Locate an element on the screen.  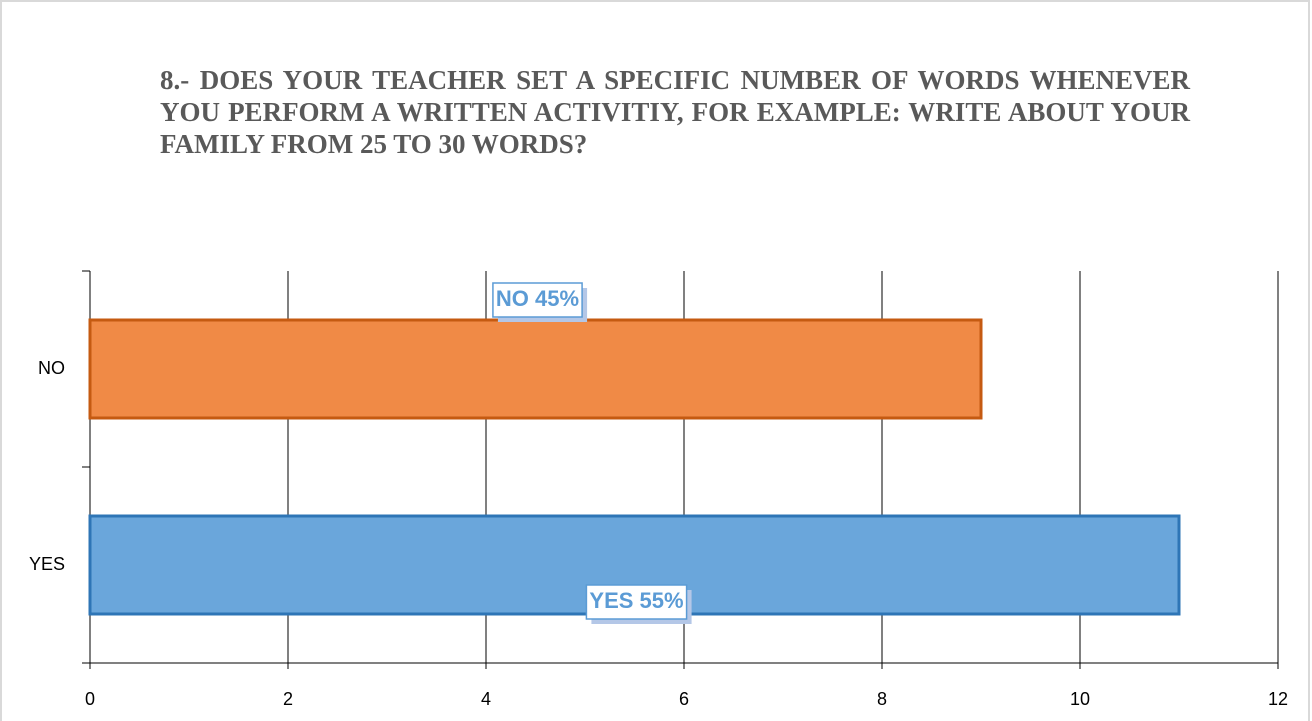
x-tick-label: 8 is located at coordinates (882, 699).